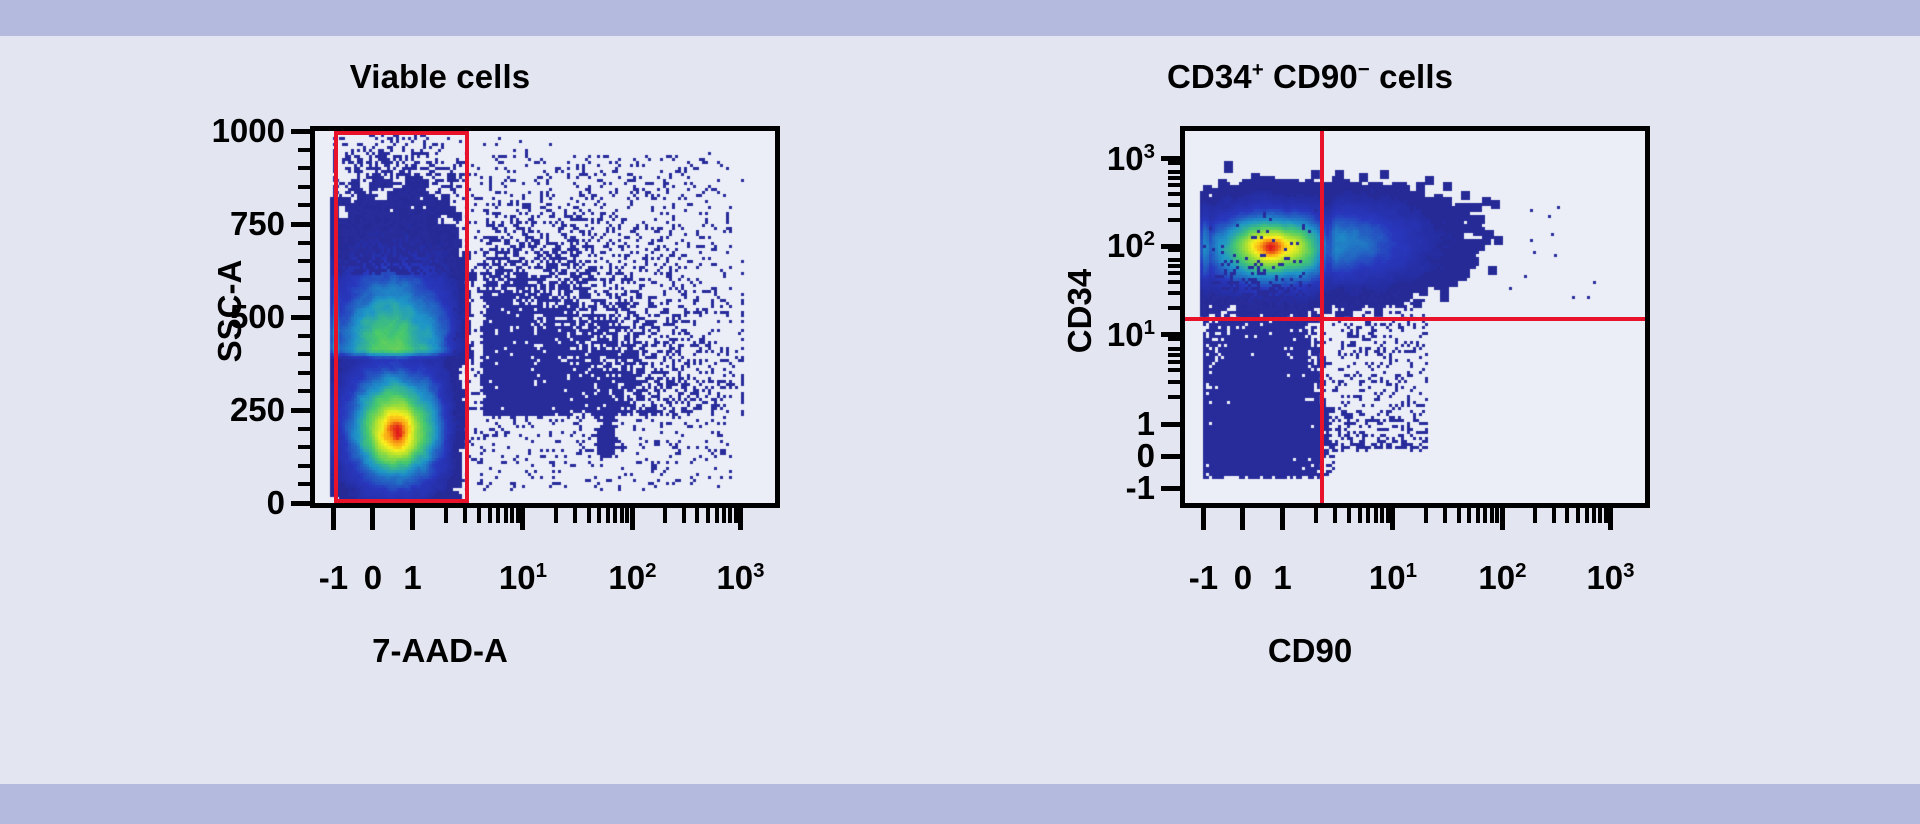  I want to click on plot-title-right: CD34+ CD90− cells, so click(1310, 77).